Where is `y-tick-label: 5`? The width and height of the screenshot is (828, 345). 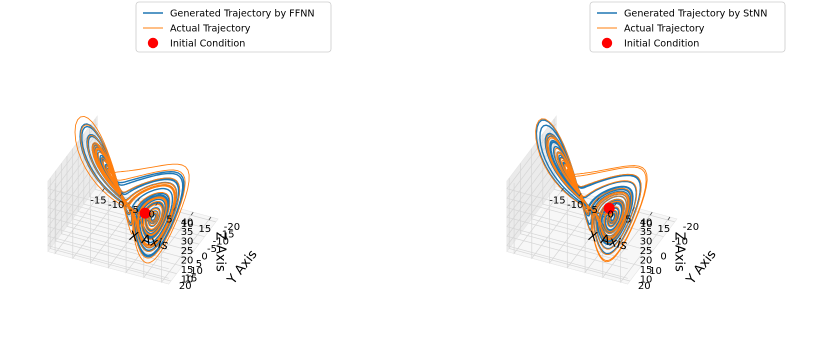
y-tick-label: 5 is located at coordinates (199, 264).